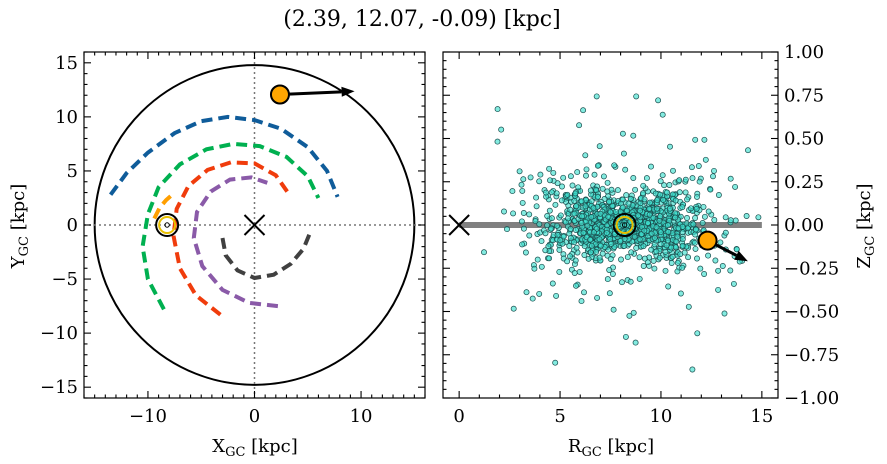  I want to click on right-y-axis-label: ZGC [kpc], so click(866, 225).